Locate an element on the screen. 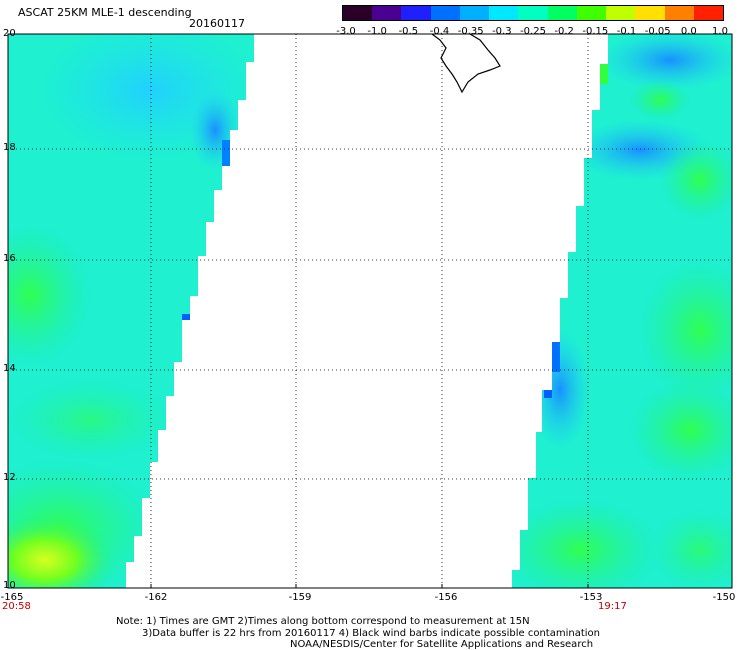 The width and height of the screenshot is (740, 650). colorbar-label: 0.0 is located at coordinates (688, 31).